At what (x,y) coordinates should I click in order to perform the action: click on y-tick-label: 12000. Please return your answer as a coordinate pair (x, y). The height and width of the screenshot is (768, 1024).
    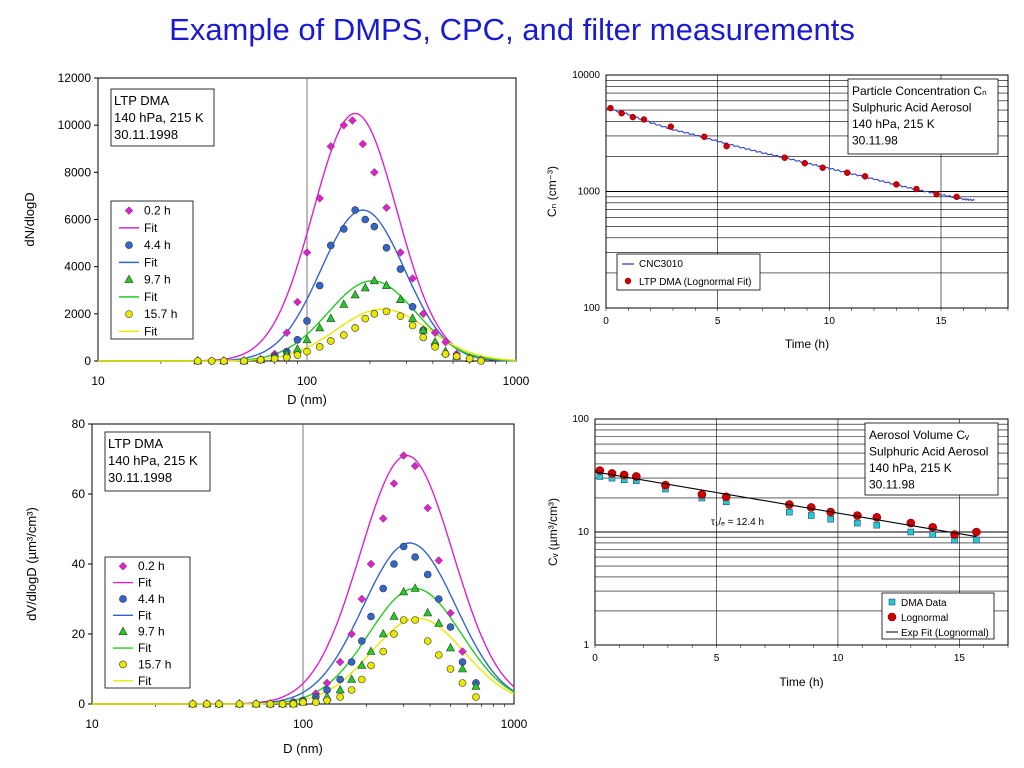
    Looking at the image, I should click on (75, 78).